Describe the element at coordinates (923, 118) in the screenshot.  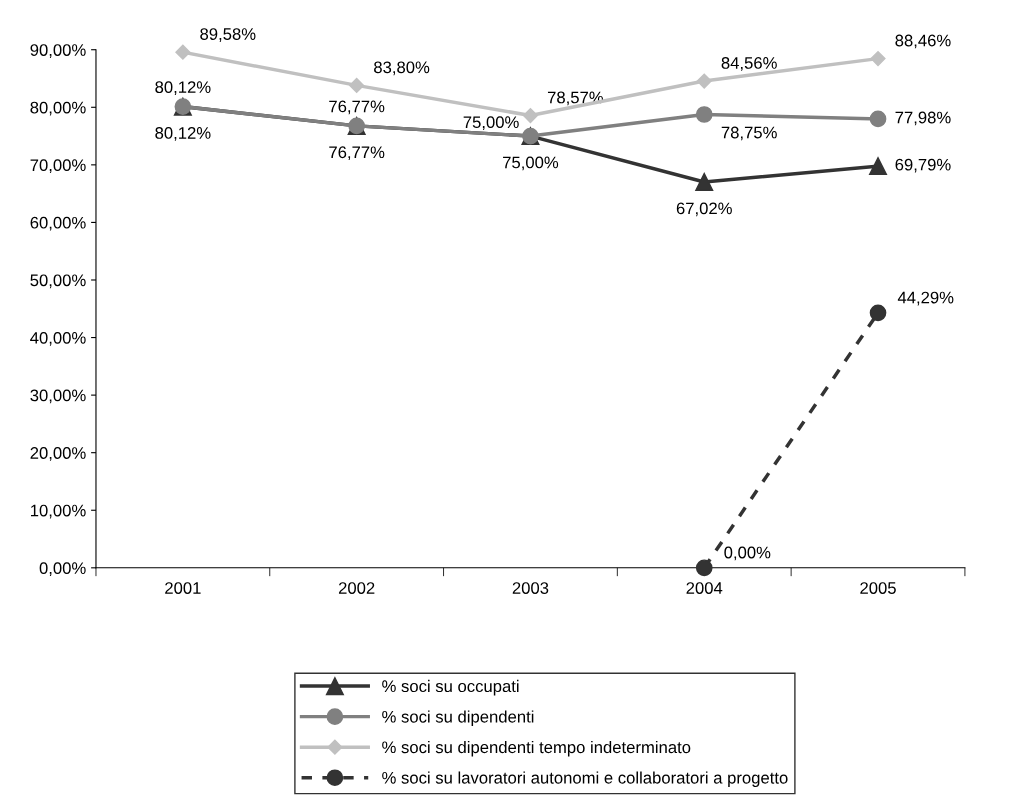
I see `data-label: 77,98%` at that location.